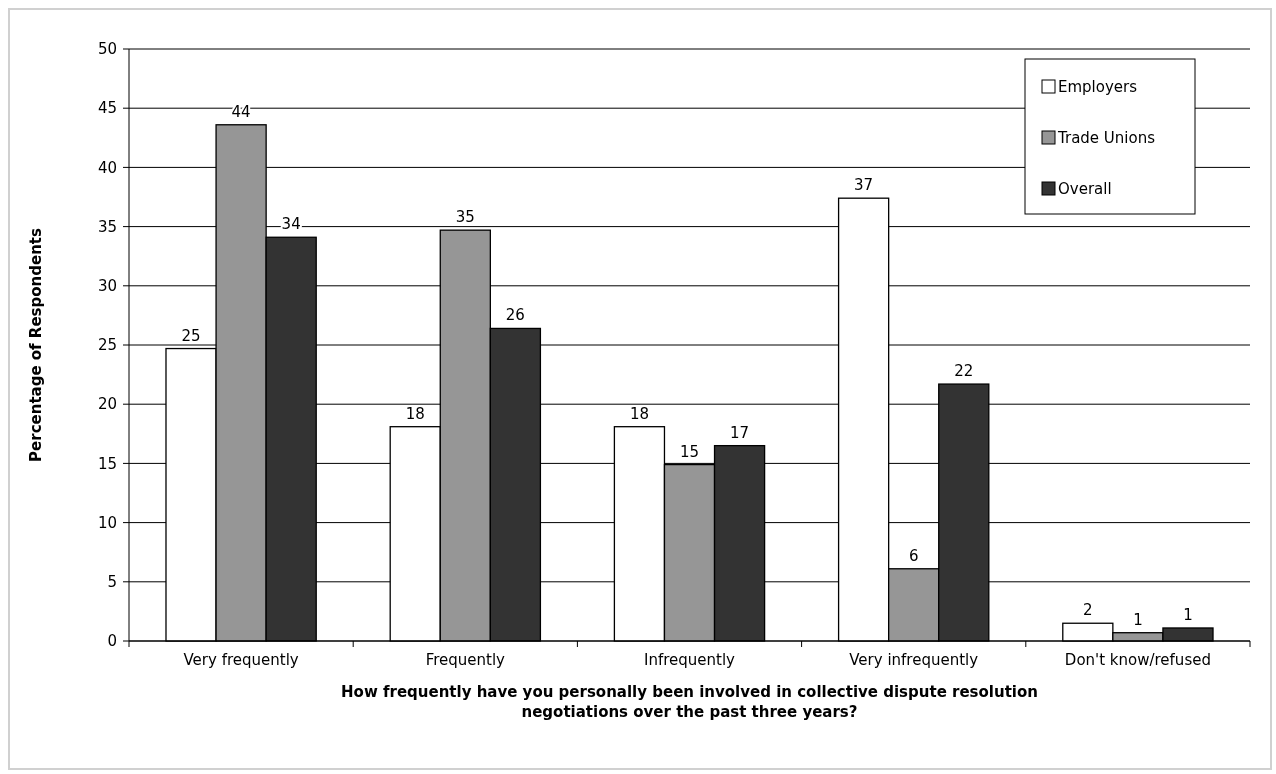 The height and width of the screenshot is (774, 1276). I want to click on data-label: 26, so click(515, 315).